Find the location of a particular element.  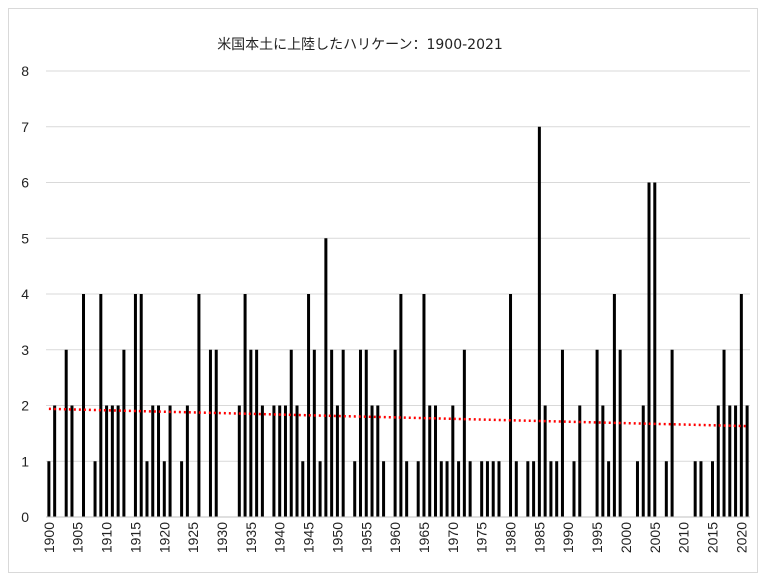

x-tick-label: 2010 is located at coordinates (684, 537).